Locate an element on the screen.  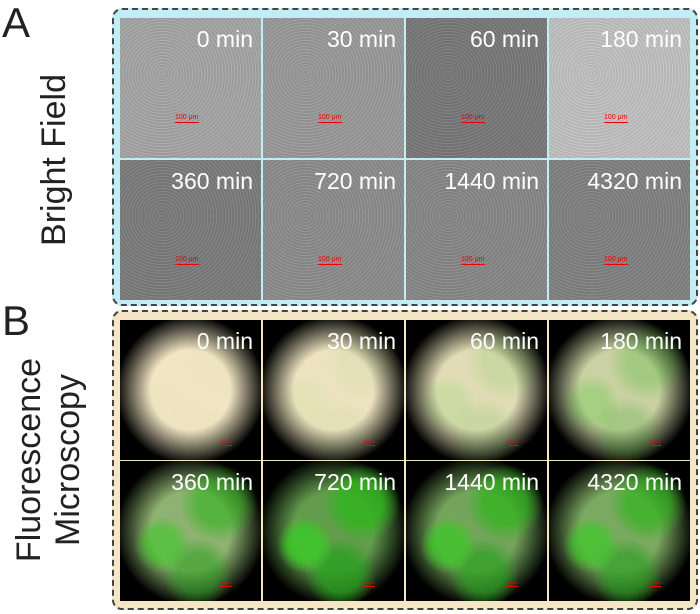
image-tile: 30 min 100 μm is located at coordinates (333, 88).